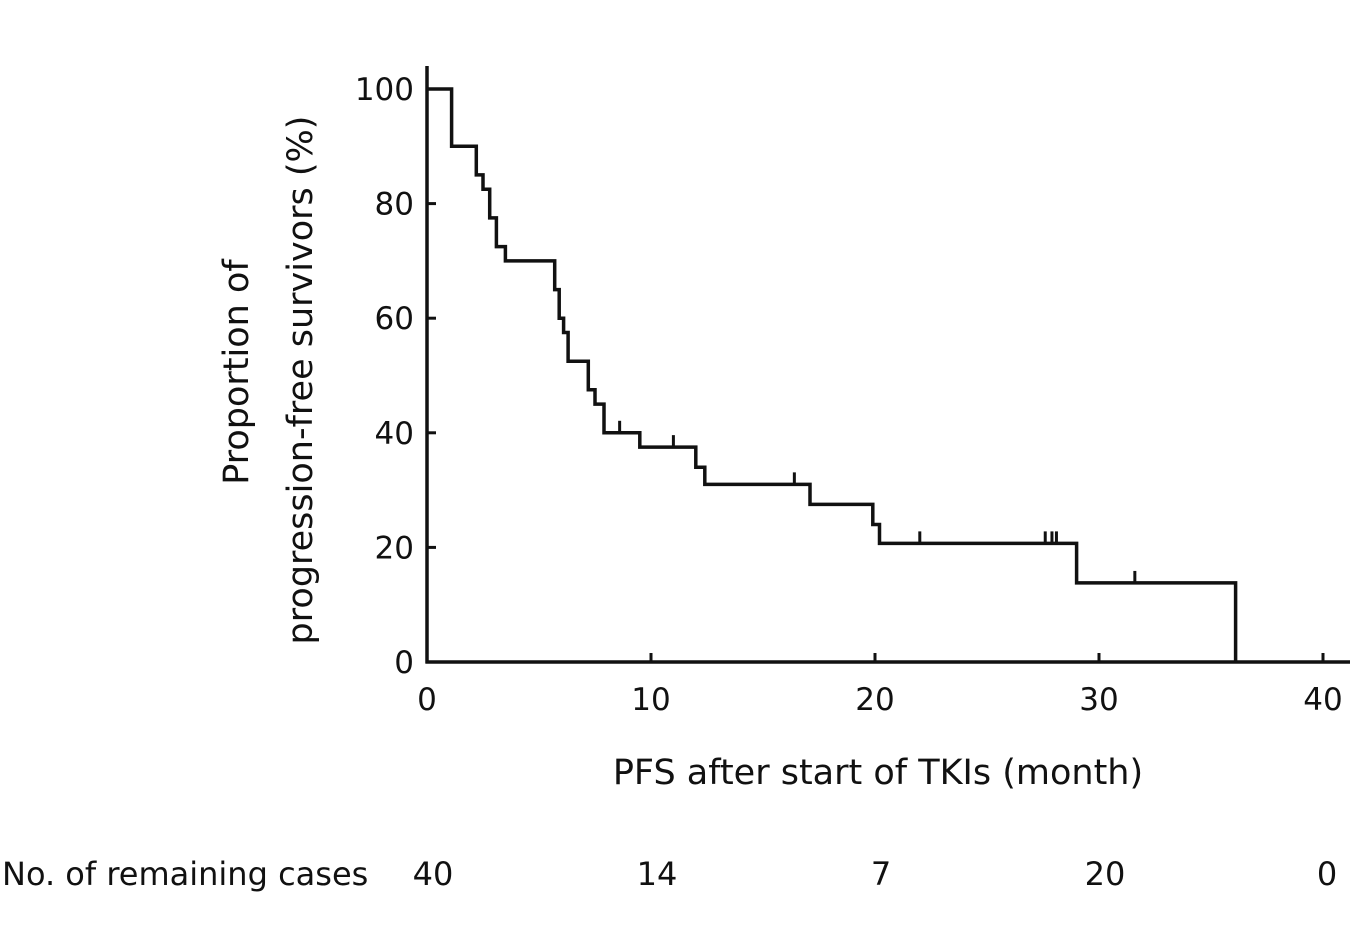 This screenshot has height=945, width=1354. What do you see at coordinates (427, 700) in the screenshot?
I see `x-tick-label: 0` at bounding box center [427, 700].